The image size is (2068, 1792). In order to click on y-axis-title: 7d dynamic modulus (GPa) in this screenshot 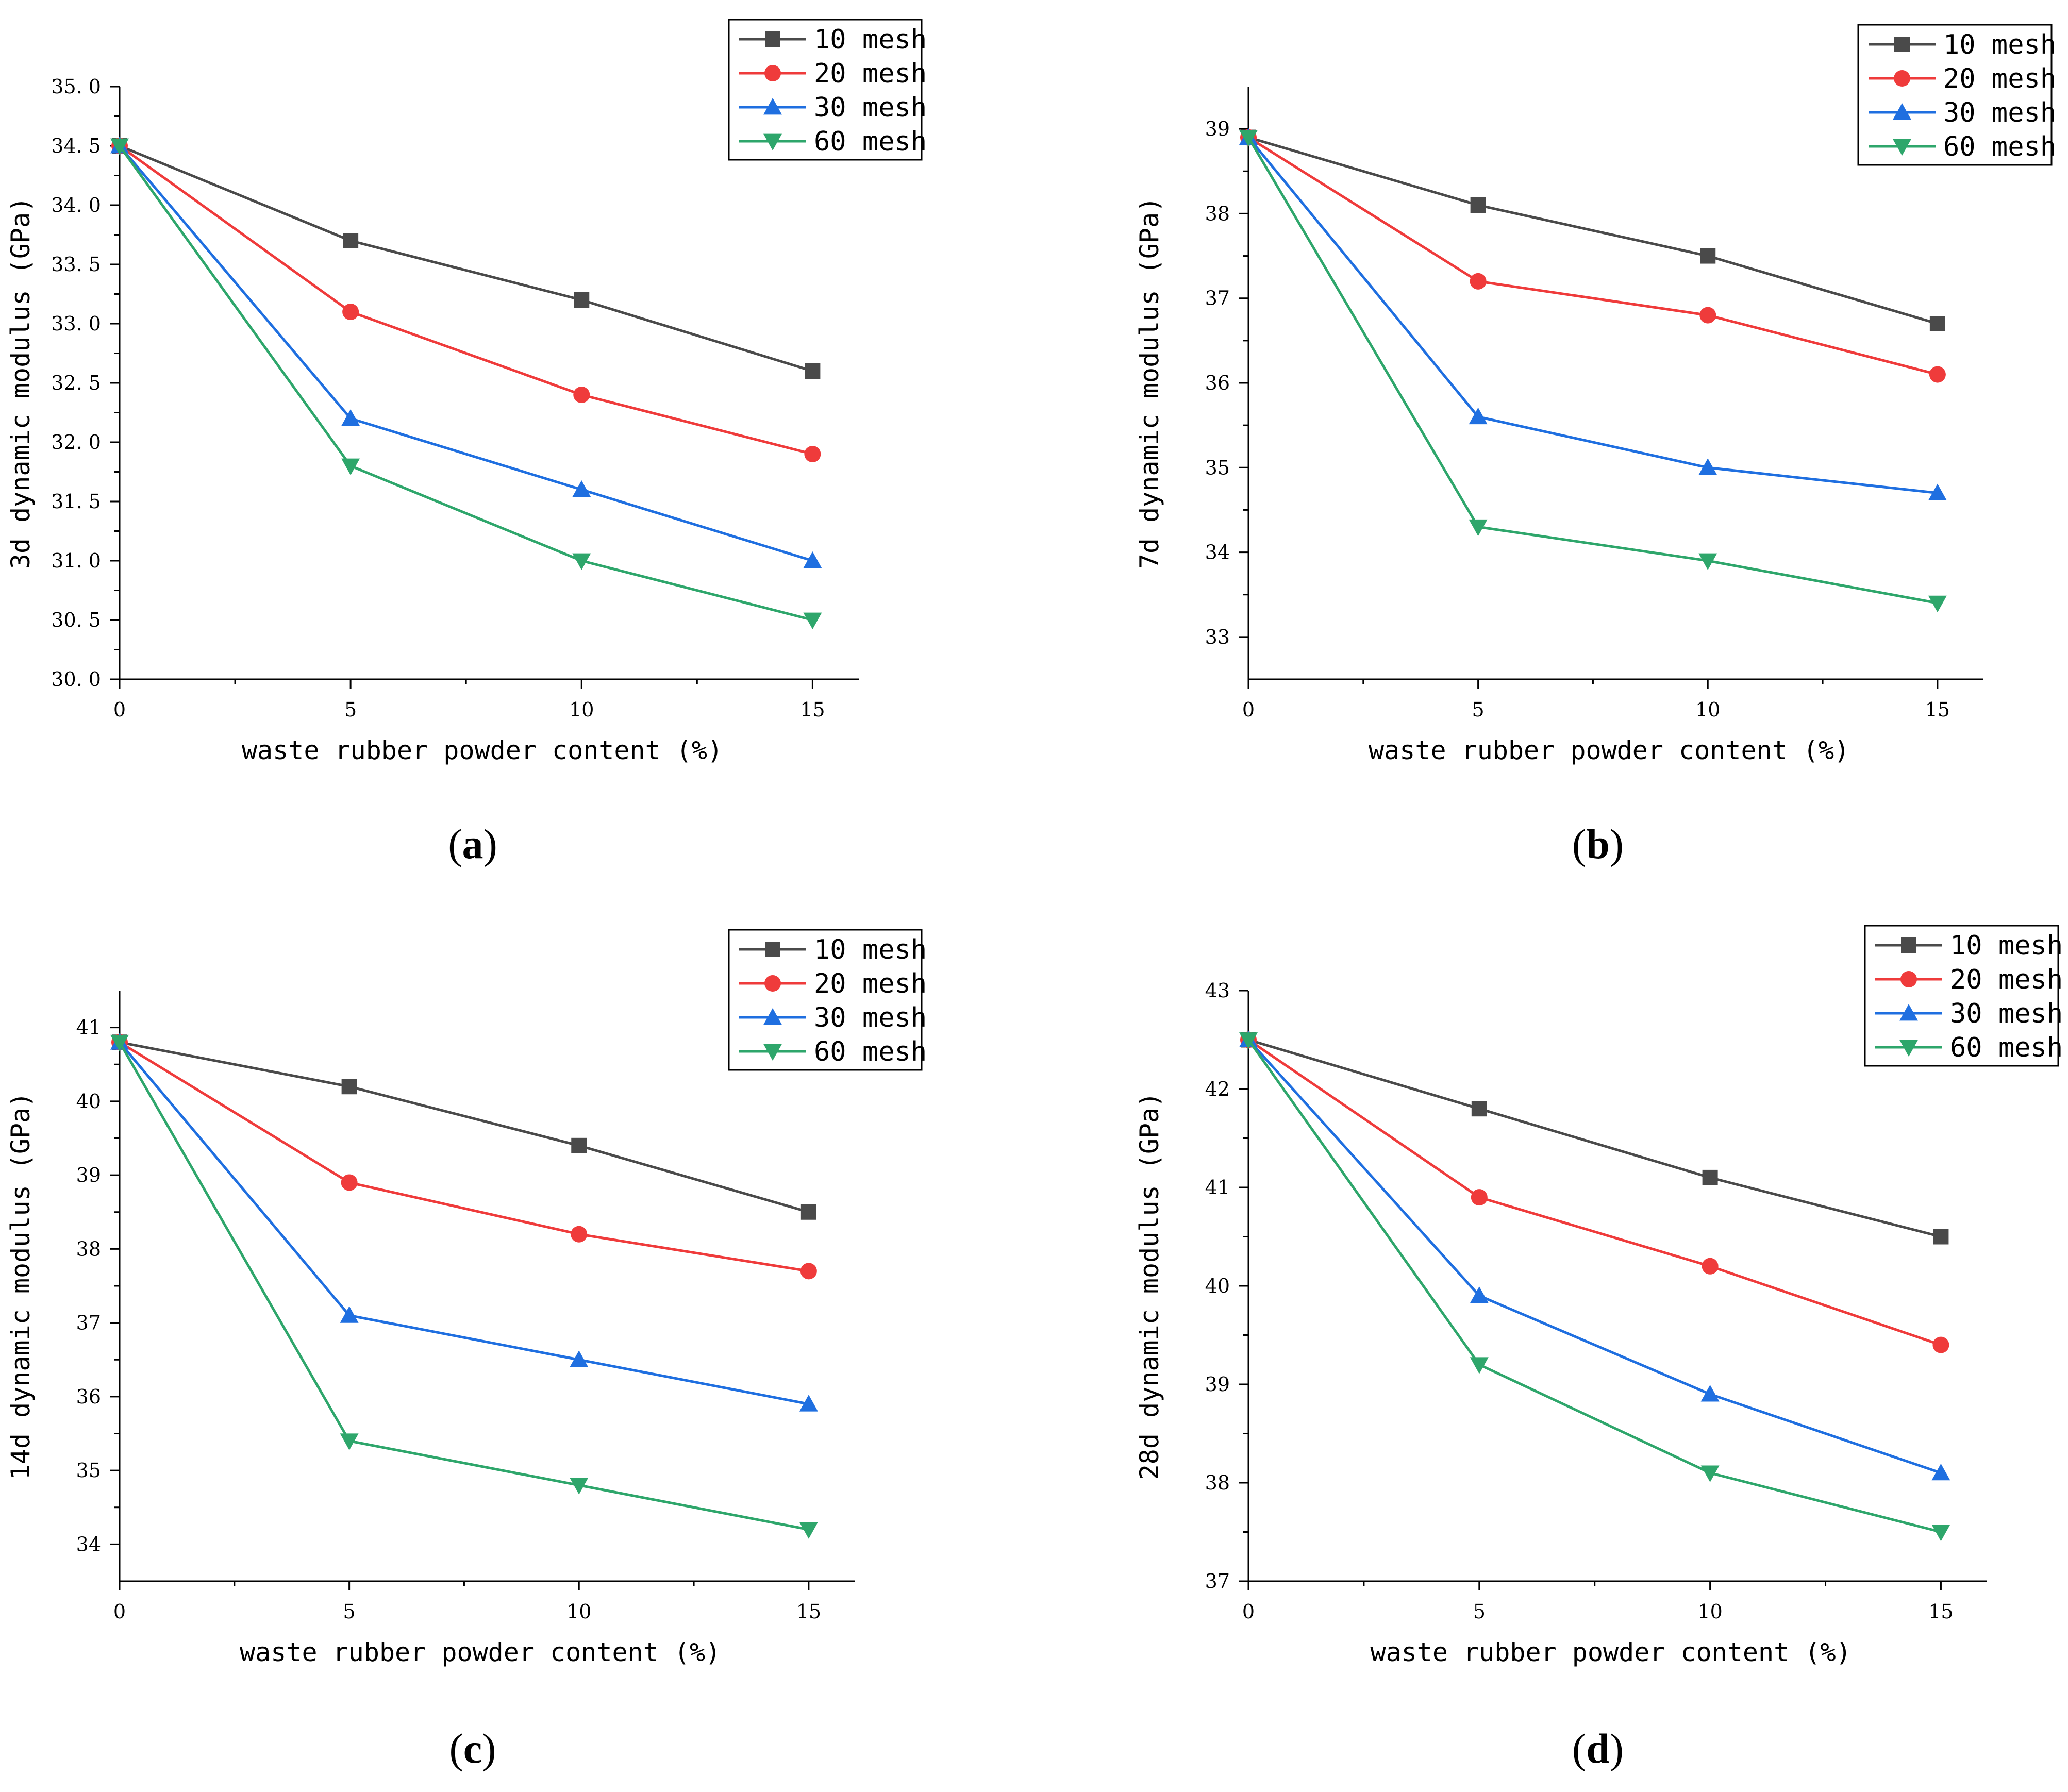, I will do `click(1150, 383)`.